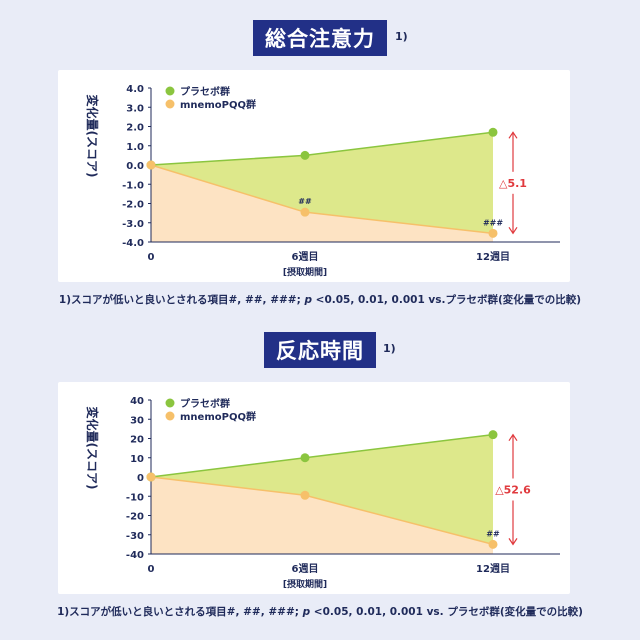 Image resolution: width=640 pixels, height=640 pixels. I want to click on chart2-title: 反応時間, so click(320, 350).